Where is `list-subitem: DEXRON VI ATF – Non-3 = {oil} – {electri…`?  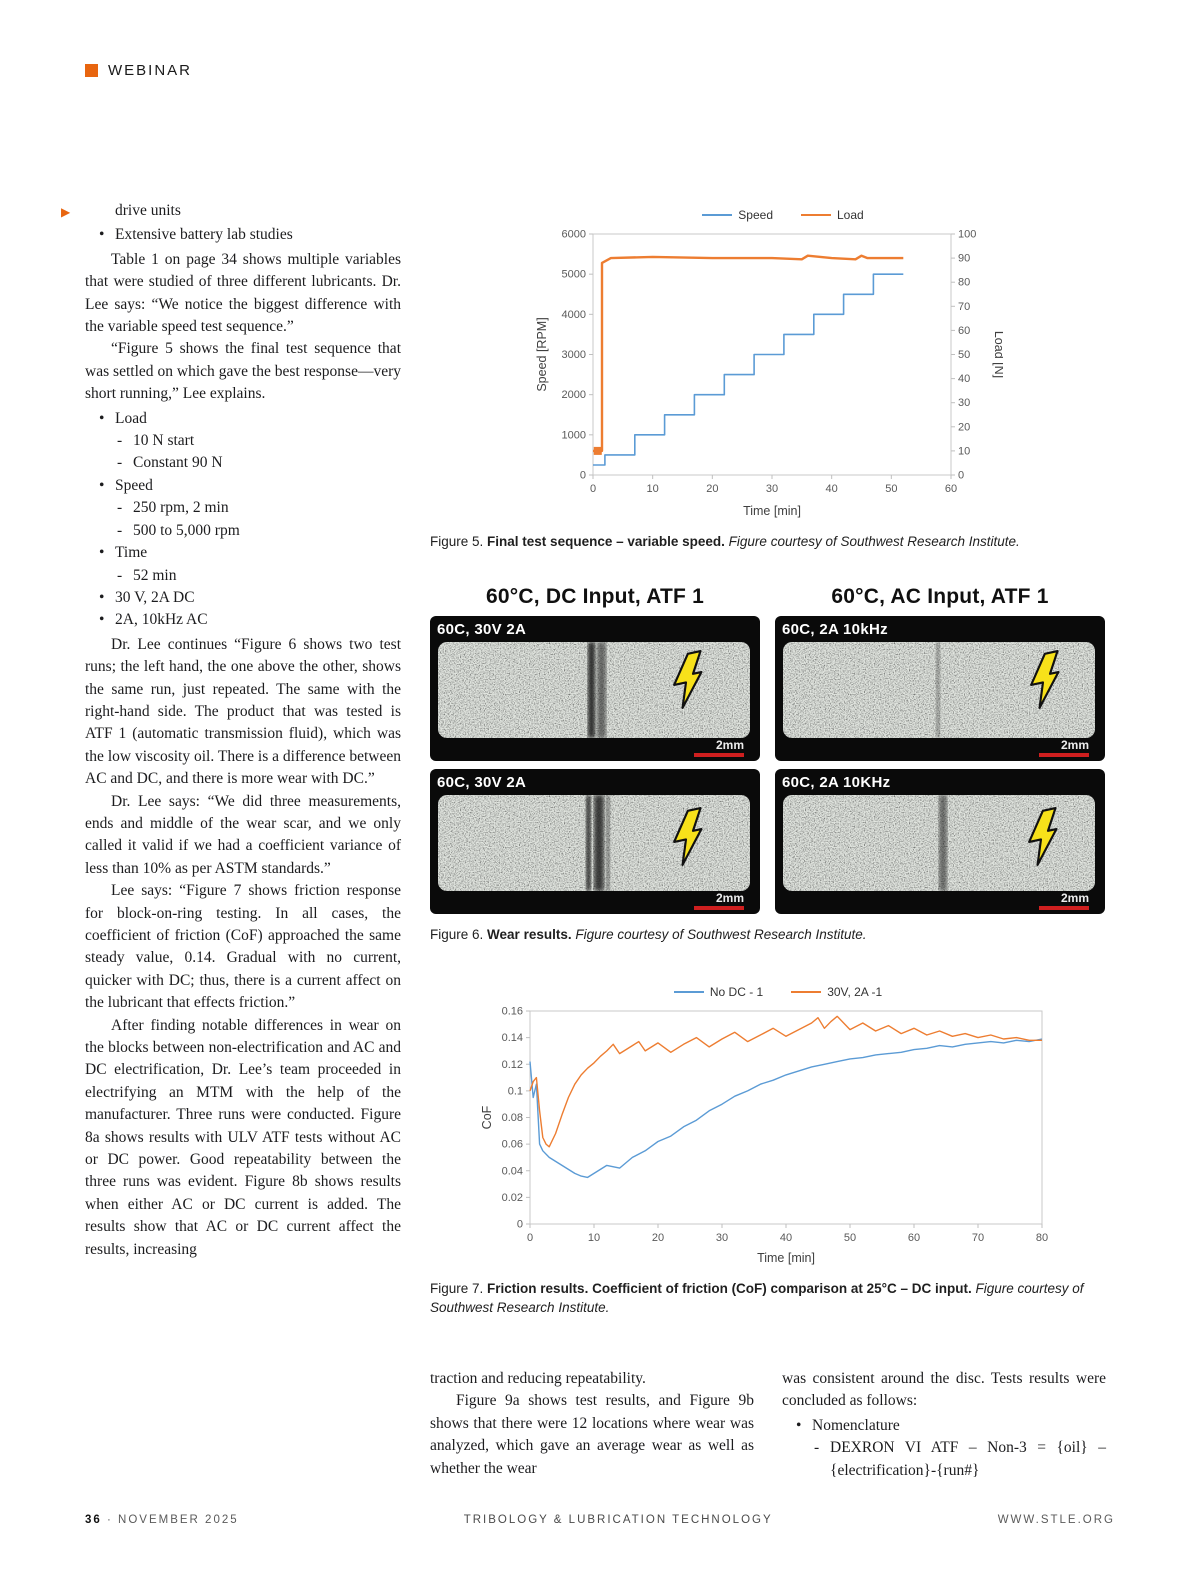
list-subitem: DEXRON VI ATF – Non-3 = {oil} – {electri… is located at coordinates (944, 1459).